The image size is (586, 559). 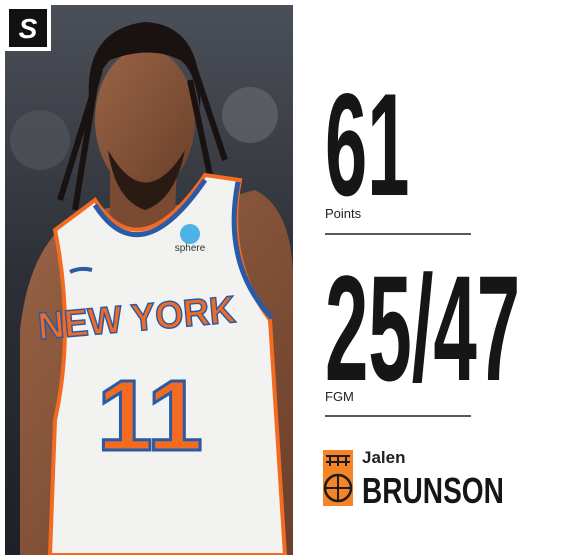 I want to click on beard, so click(x=146, y=180).